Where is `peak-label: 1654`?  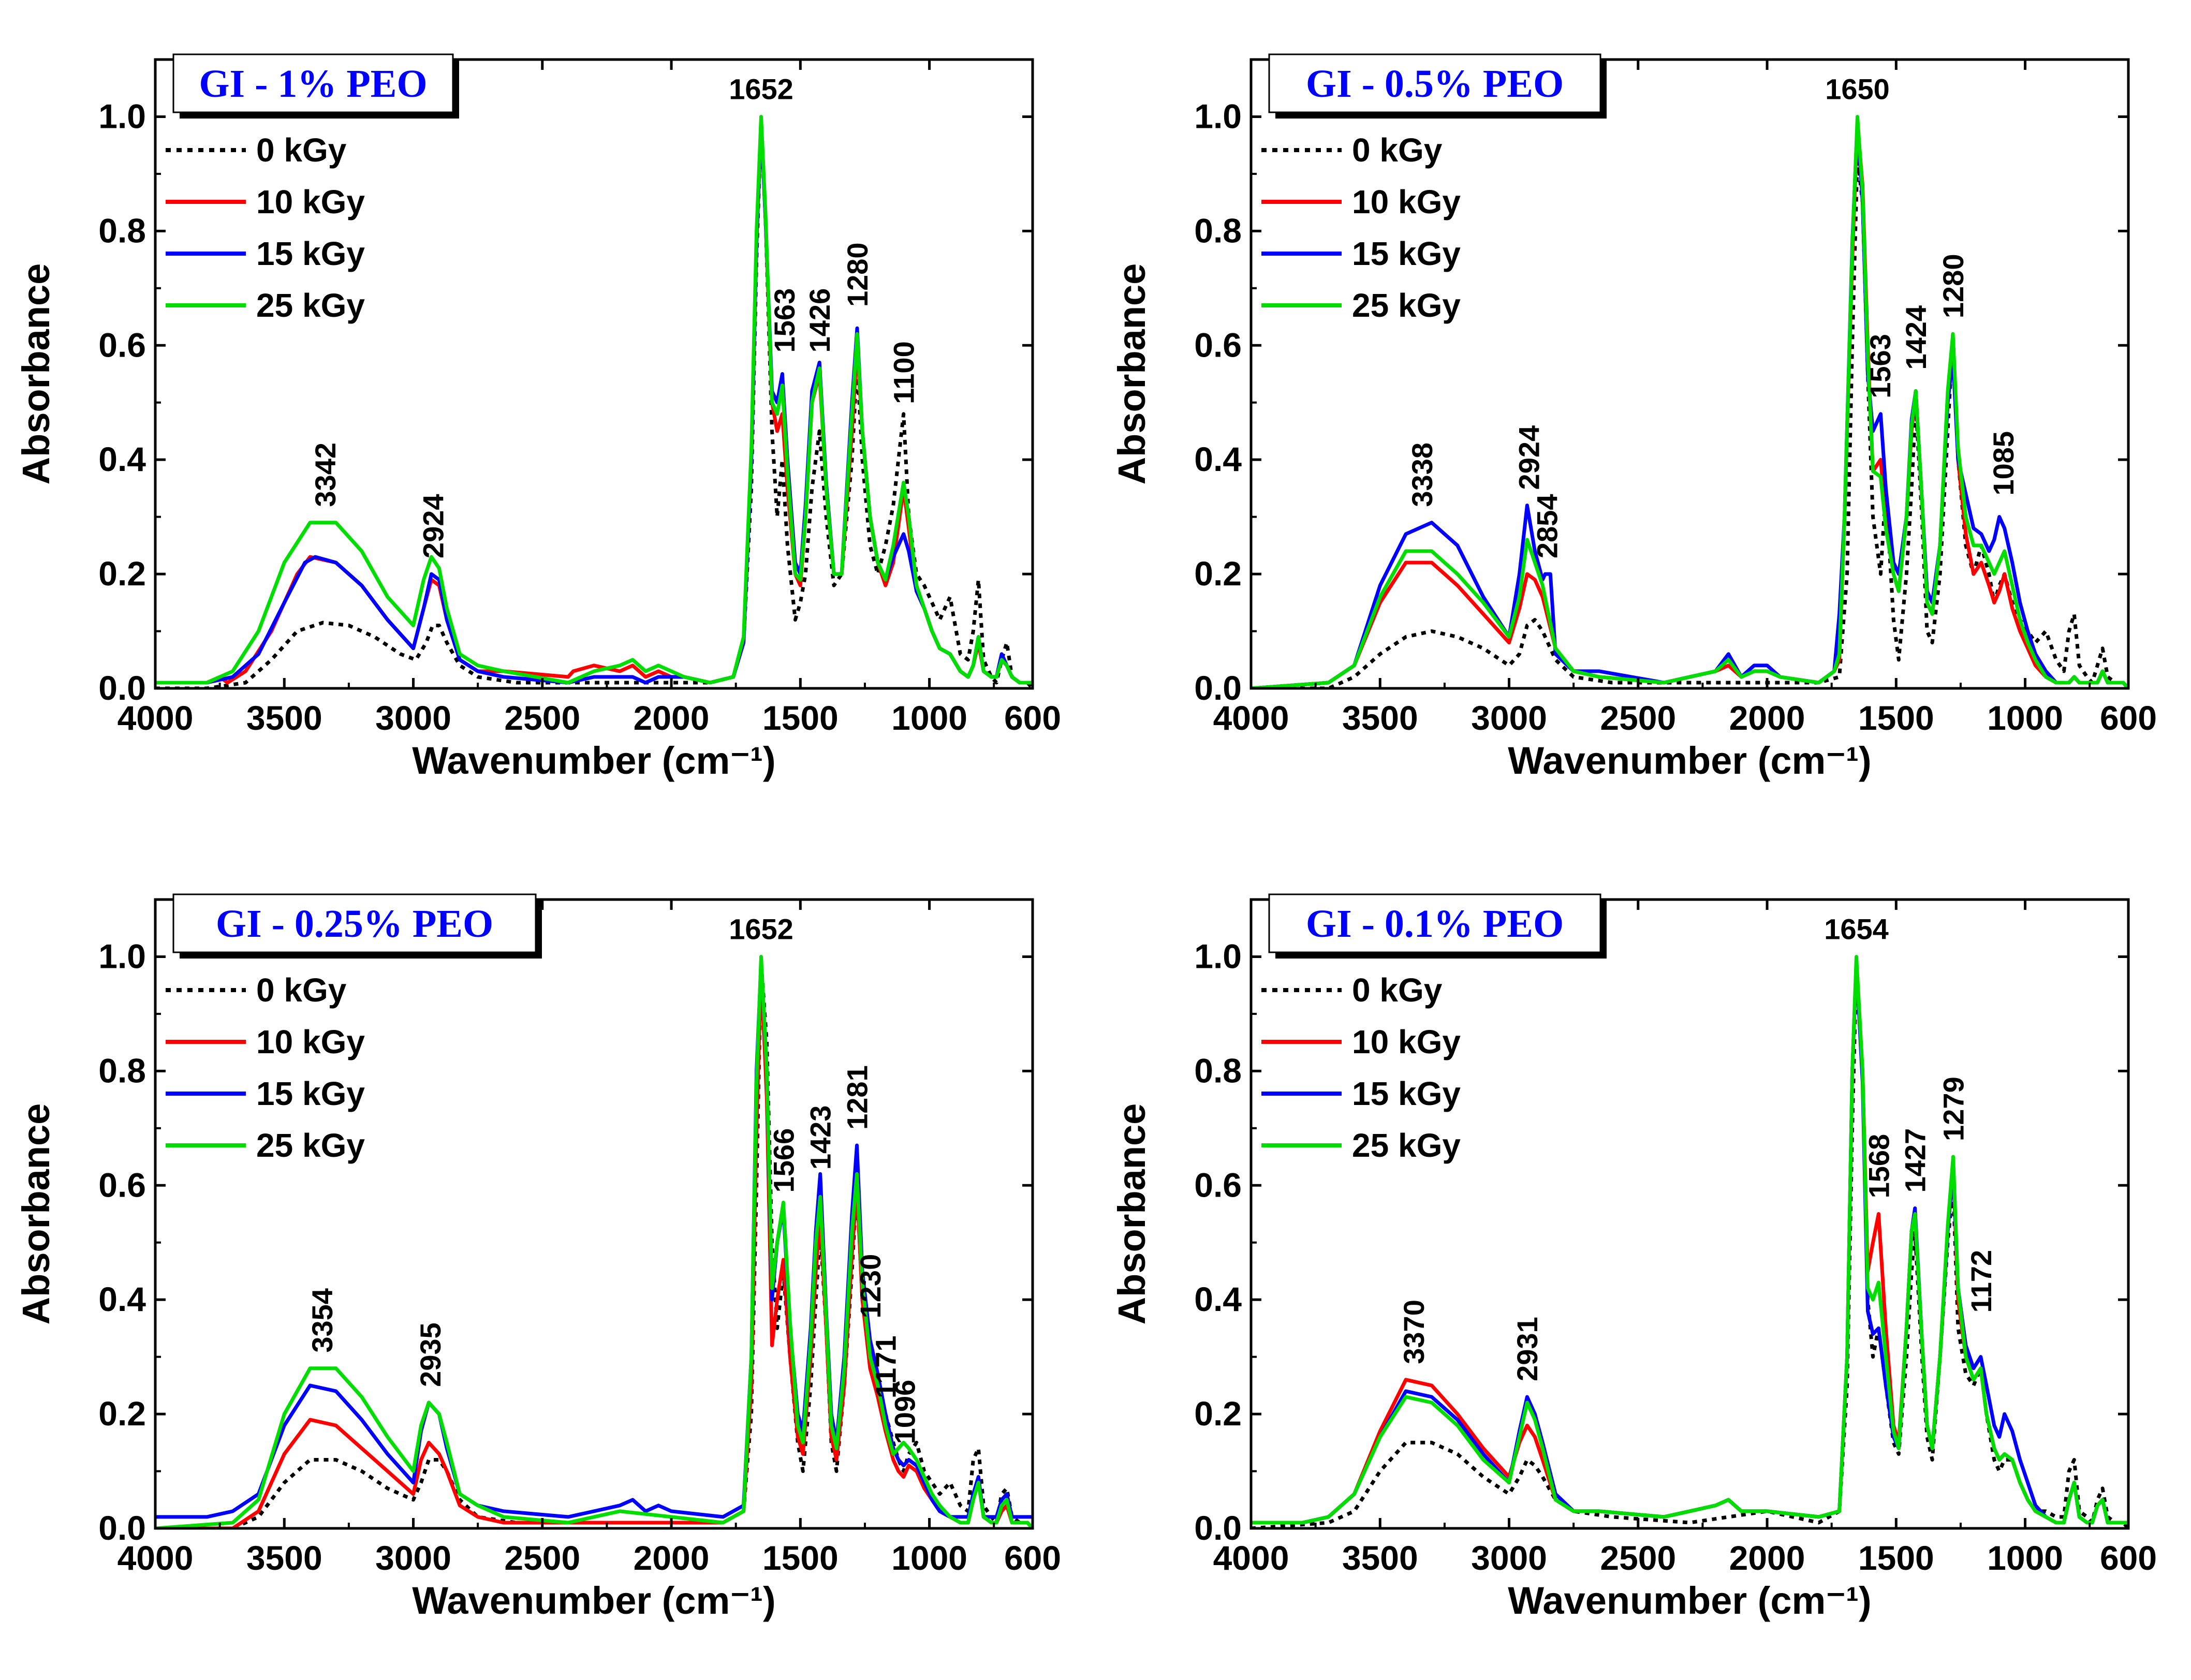 peak-label: 1654 is located at coordinates (1857, 928).